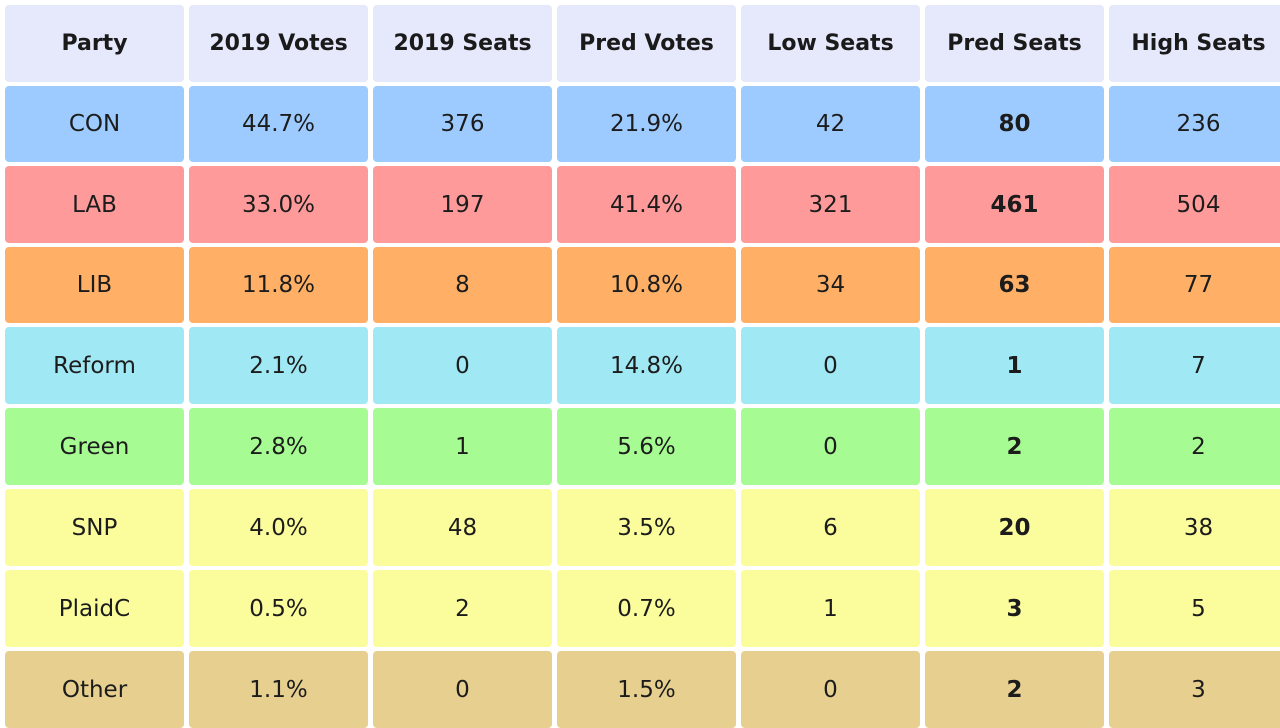 The image size is (1280, 728). Describe the element at coordinates (462, 285) in the screenshot. I see `cell-lib-2019-seats: 8` at that location.